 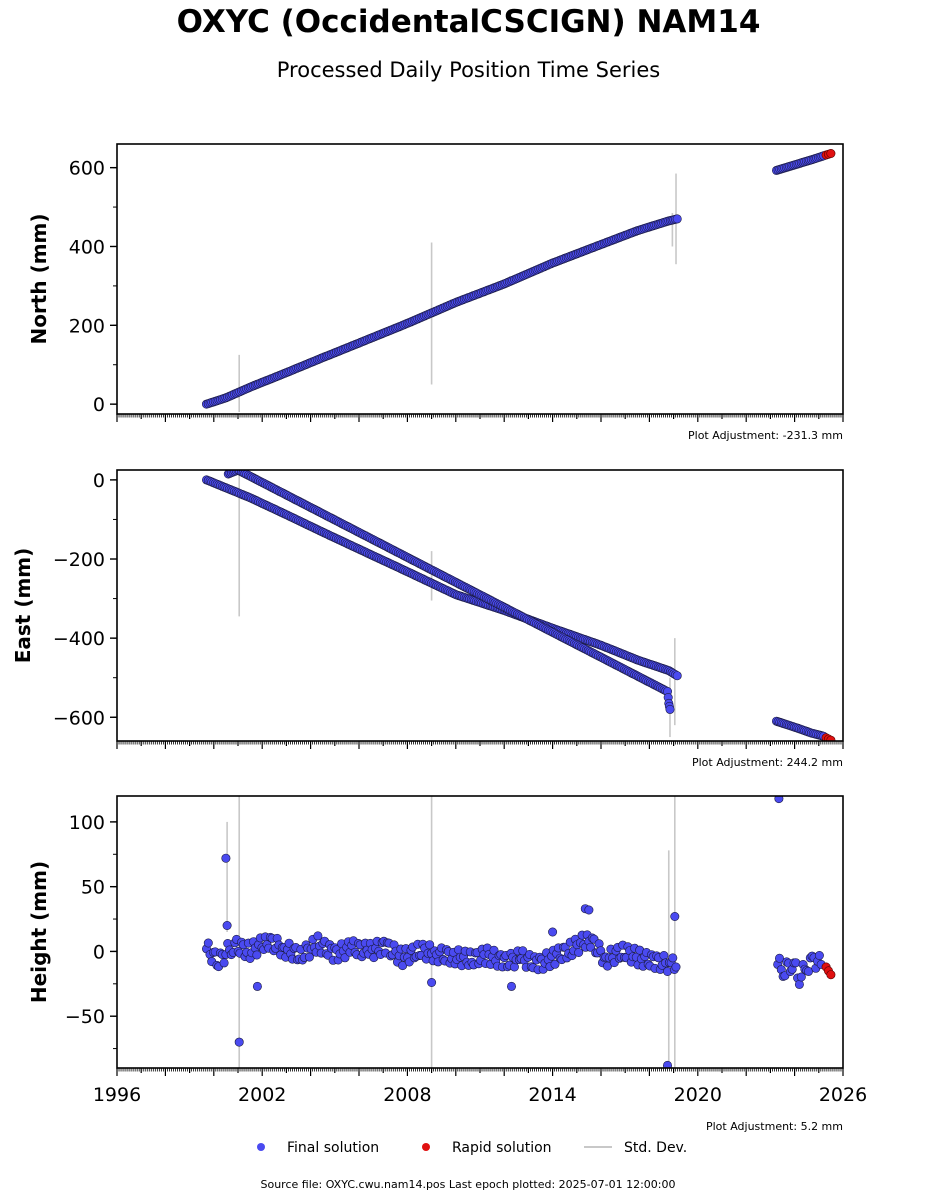 I want to click on height-xtick-label-4: 2020, so click(x=698, y=1095).